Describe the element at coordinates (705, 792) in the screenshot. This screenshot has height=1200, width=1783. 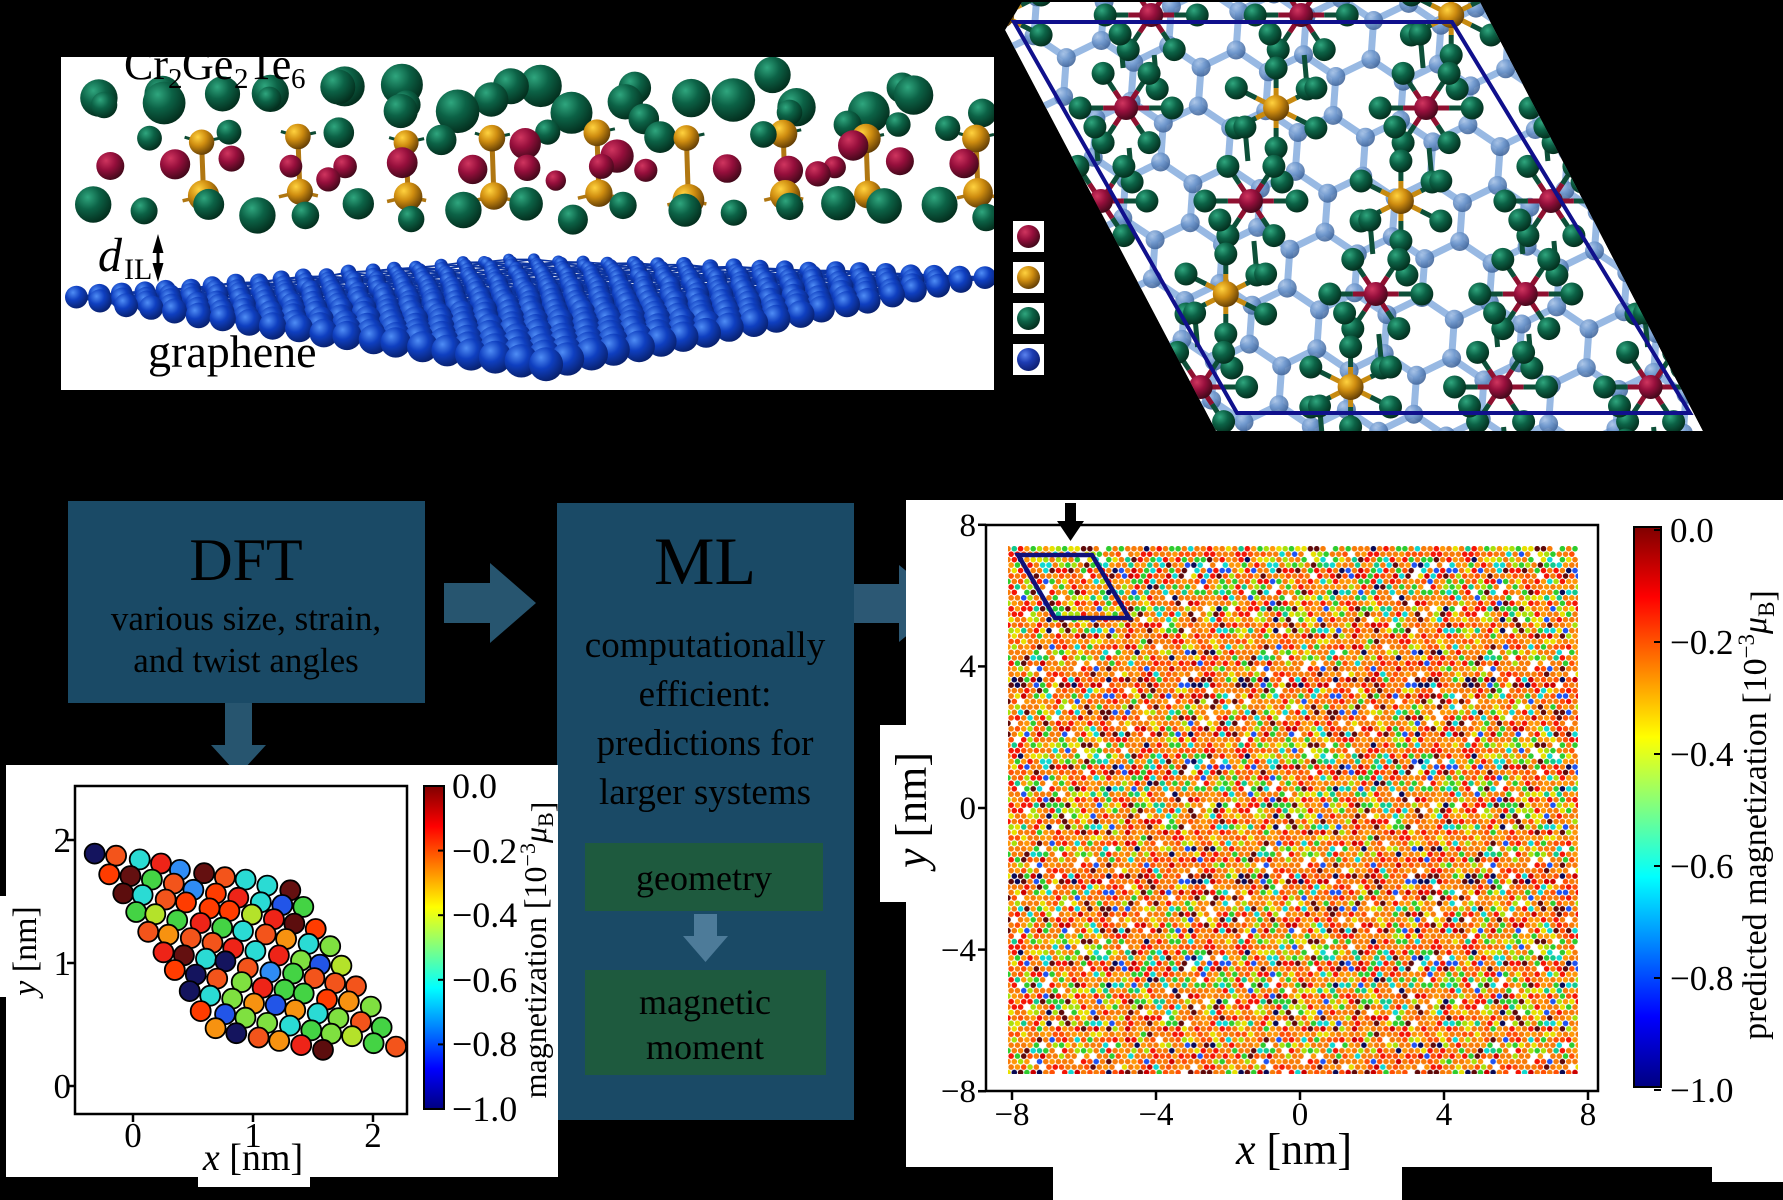
I see `svg-text: larger systems` at that location.